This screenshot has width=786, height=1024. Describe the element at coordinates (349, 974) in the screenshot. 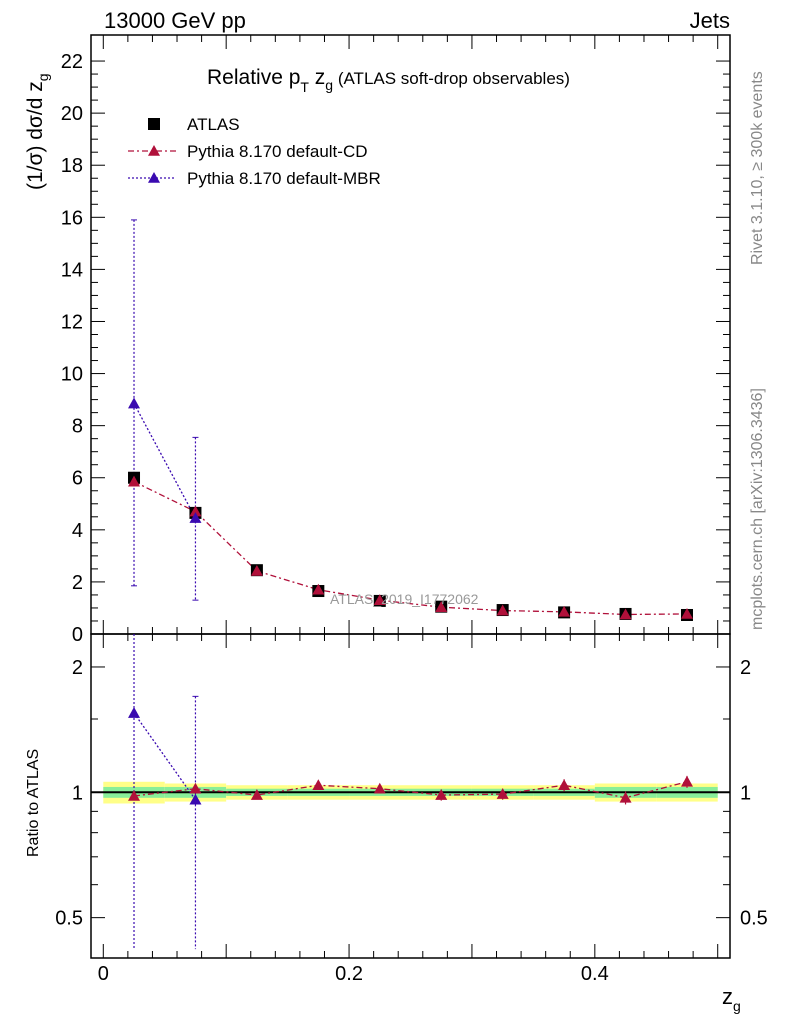

I see `x-tick-label: 0.2` at that location.